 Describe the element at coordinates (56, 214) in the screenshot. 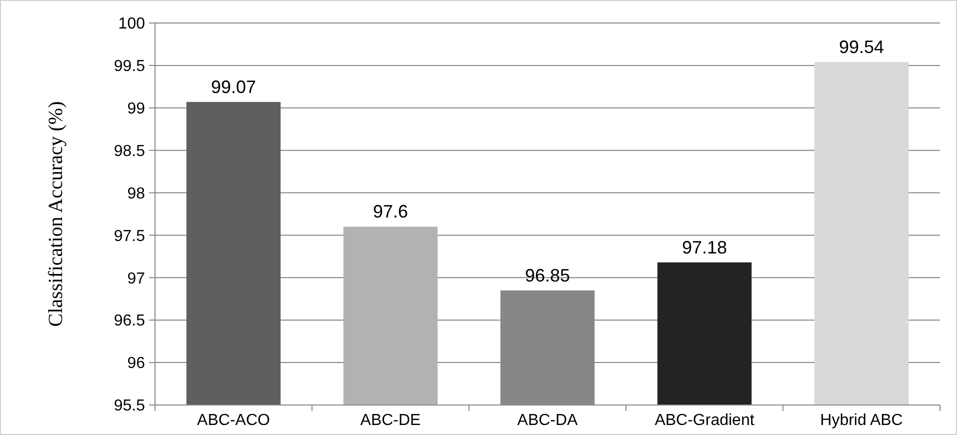

I see `y-axis-title: Classification Accuracy (%)` at that location.